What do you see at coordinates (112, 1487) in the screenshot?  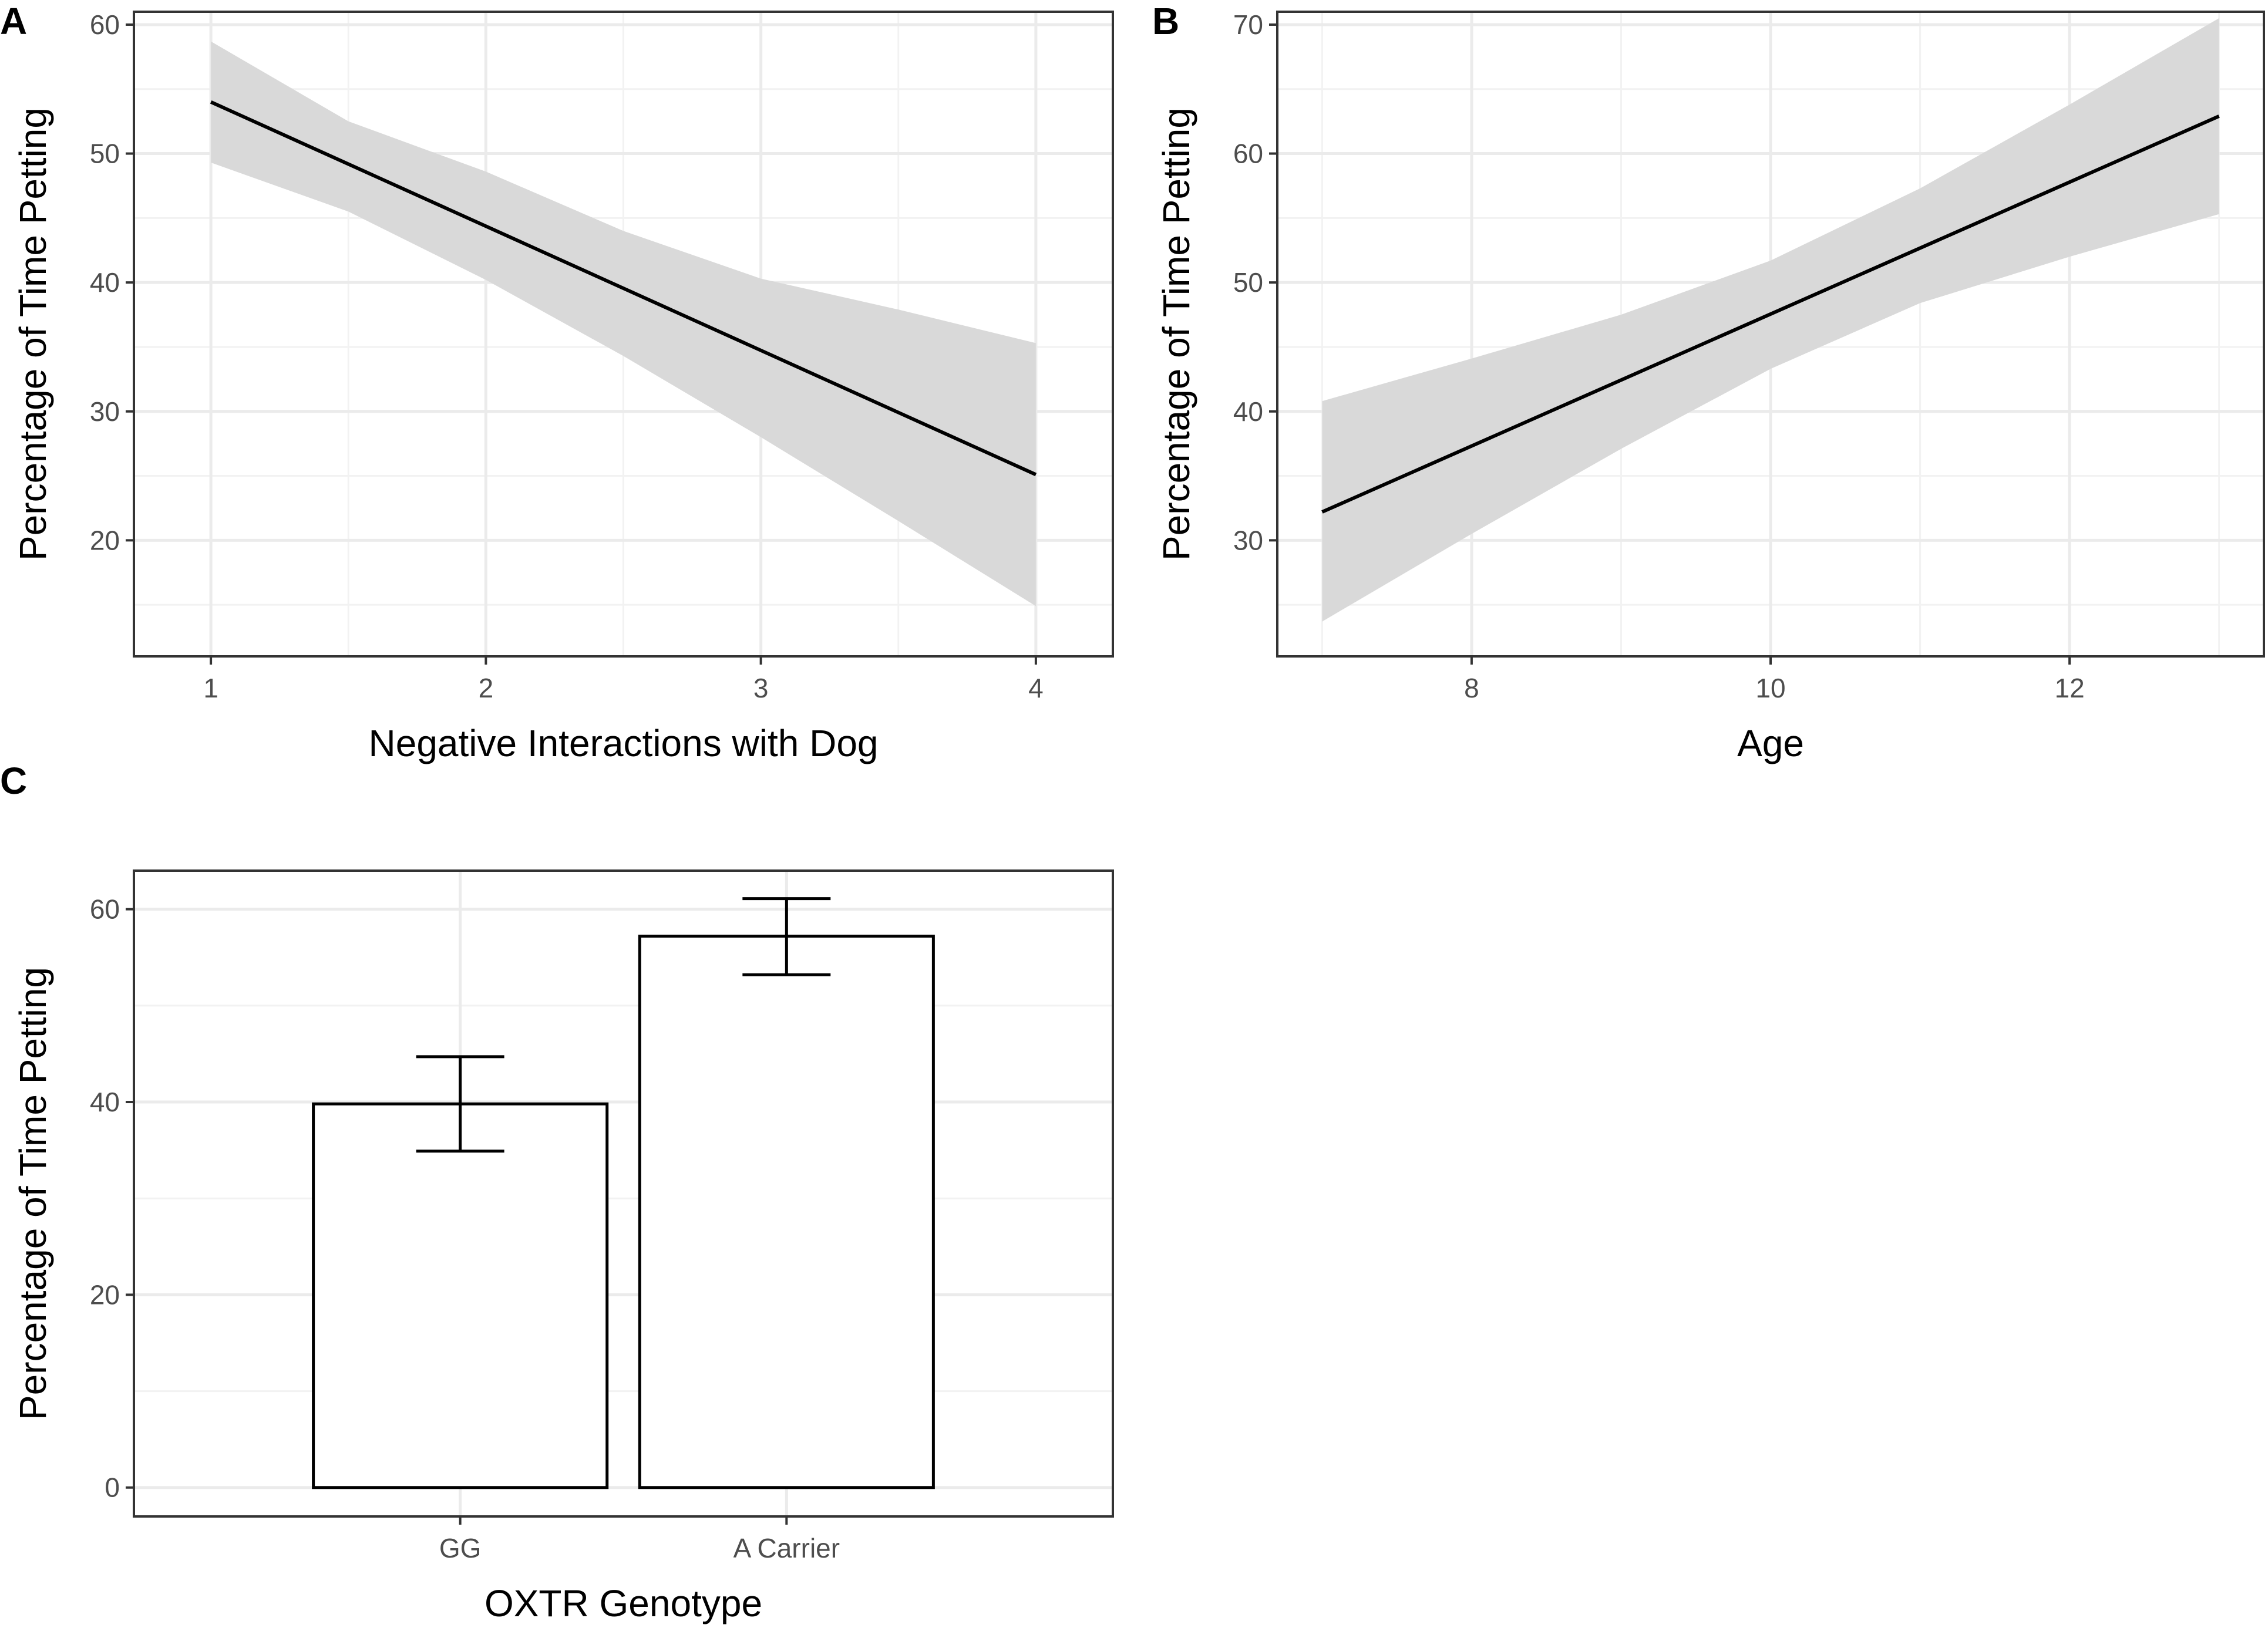 I see `y-tick-label: 0` at bounding box center [112, 1487].